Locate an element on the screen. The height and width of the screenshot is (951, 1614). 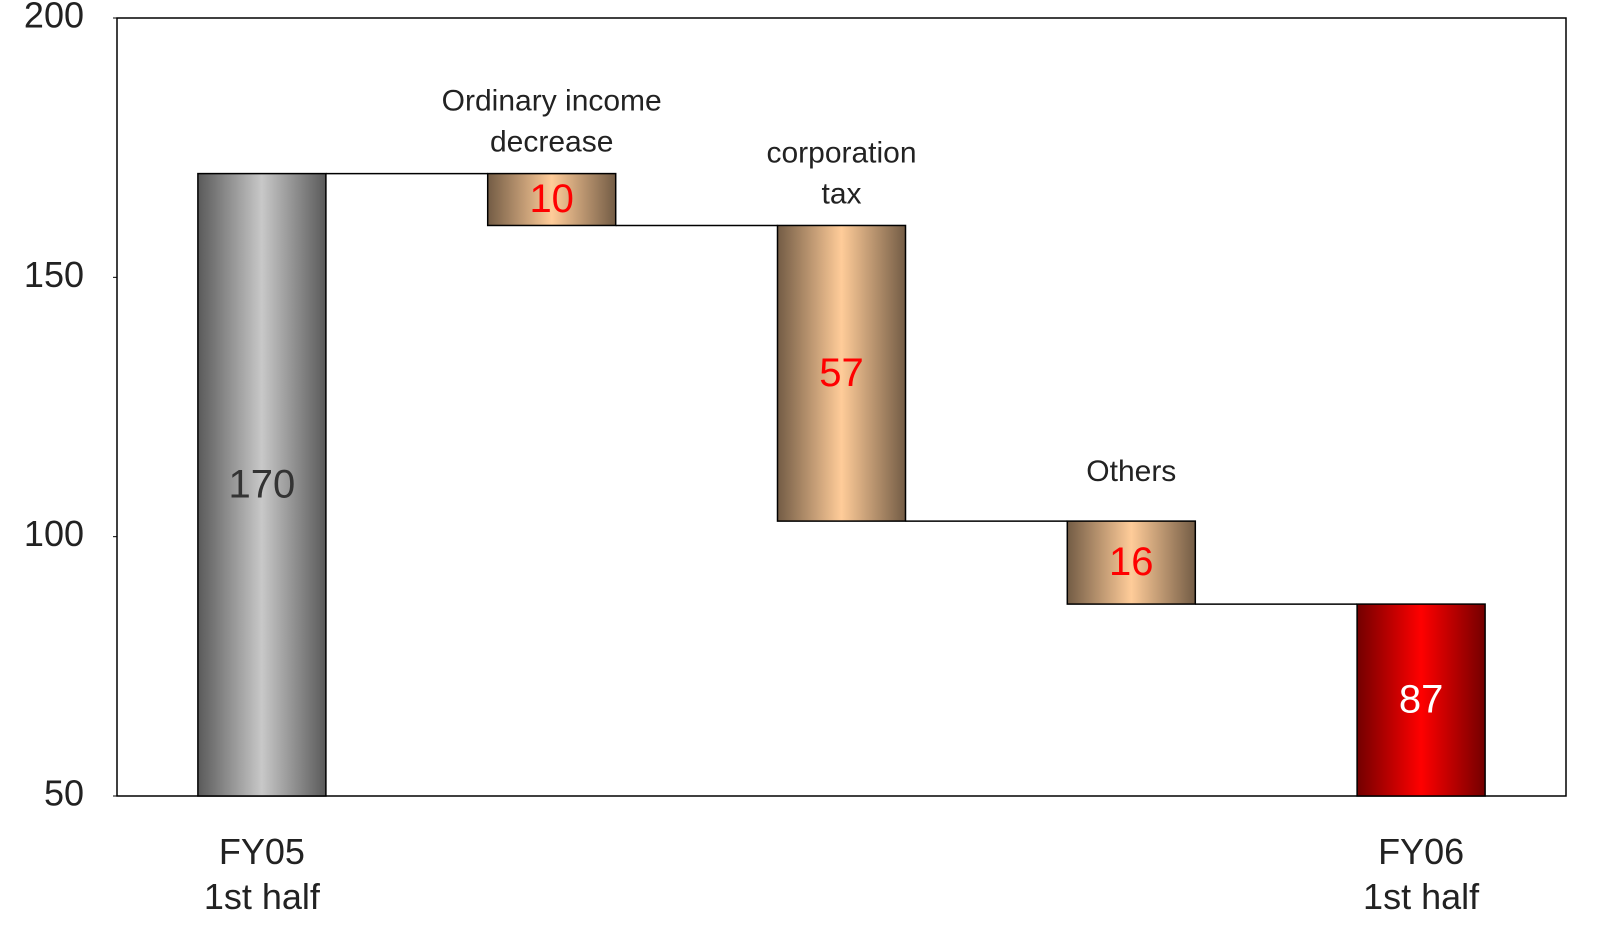
category-line: Others is located at coordinates (1131, 471).